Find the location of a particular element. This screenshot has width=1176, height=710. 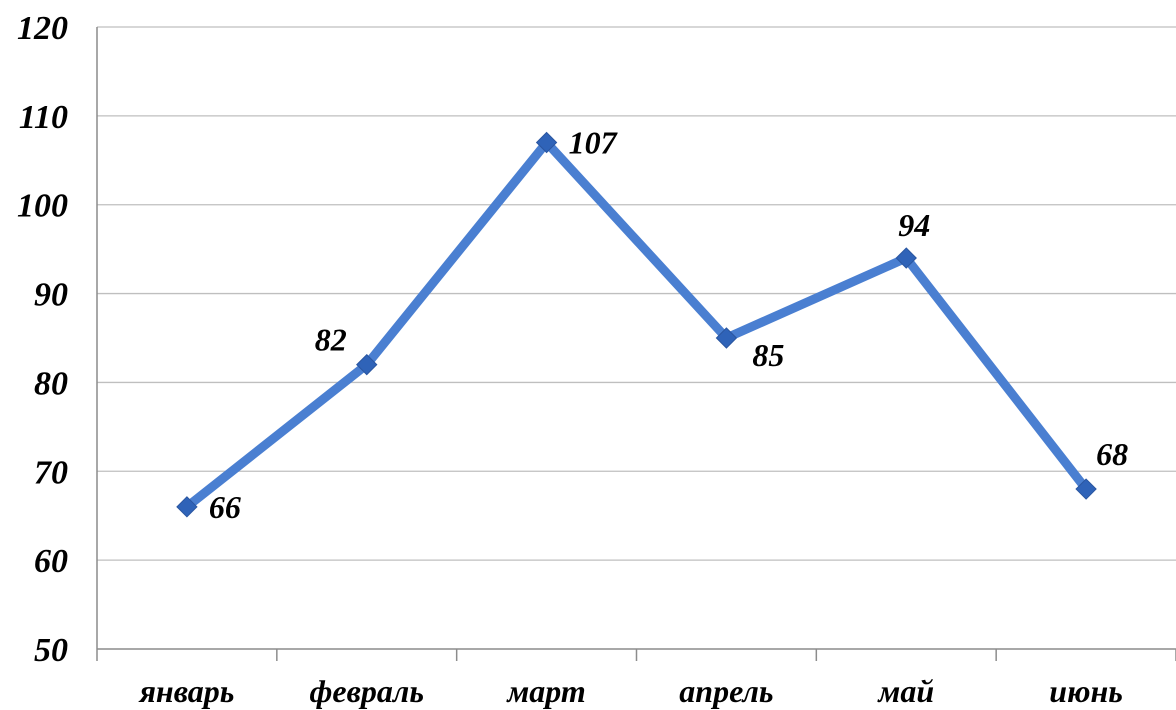

data-label: 68 is located at coordinates (1112, 454).